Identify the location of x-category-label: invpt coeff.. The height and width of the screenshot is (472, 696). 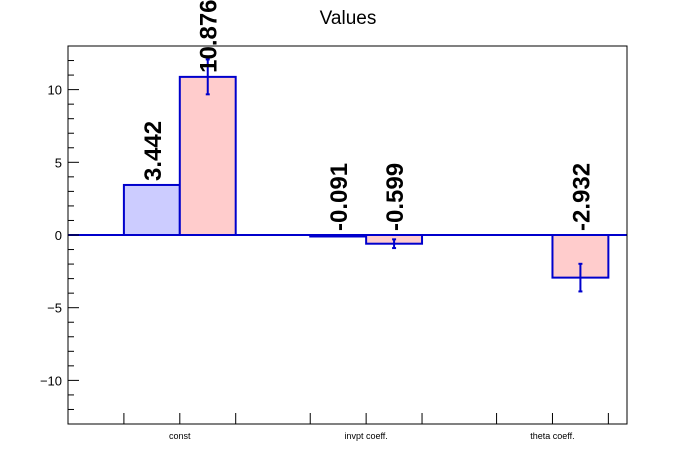
(365, 436).